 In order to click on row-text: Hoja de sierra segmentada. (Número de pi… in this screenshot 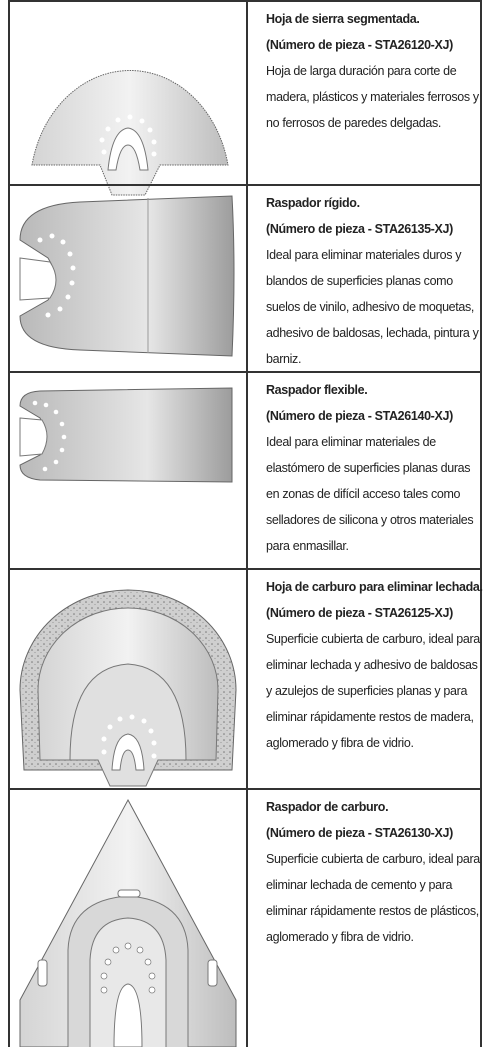, I will do `click(370, 69)`.